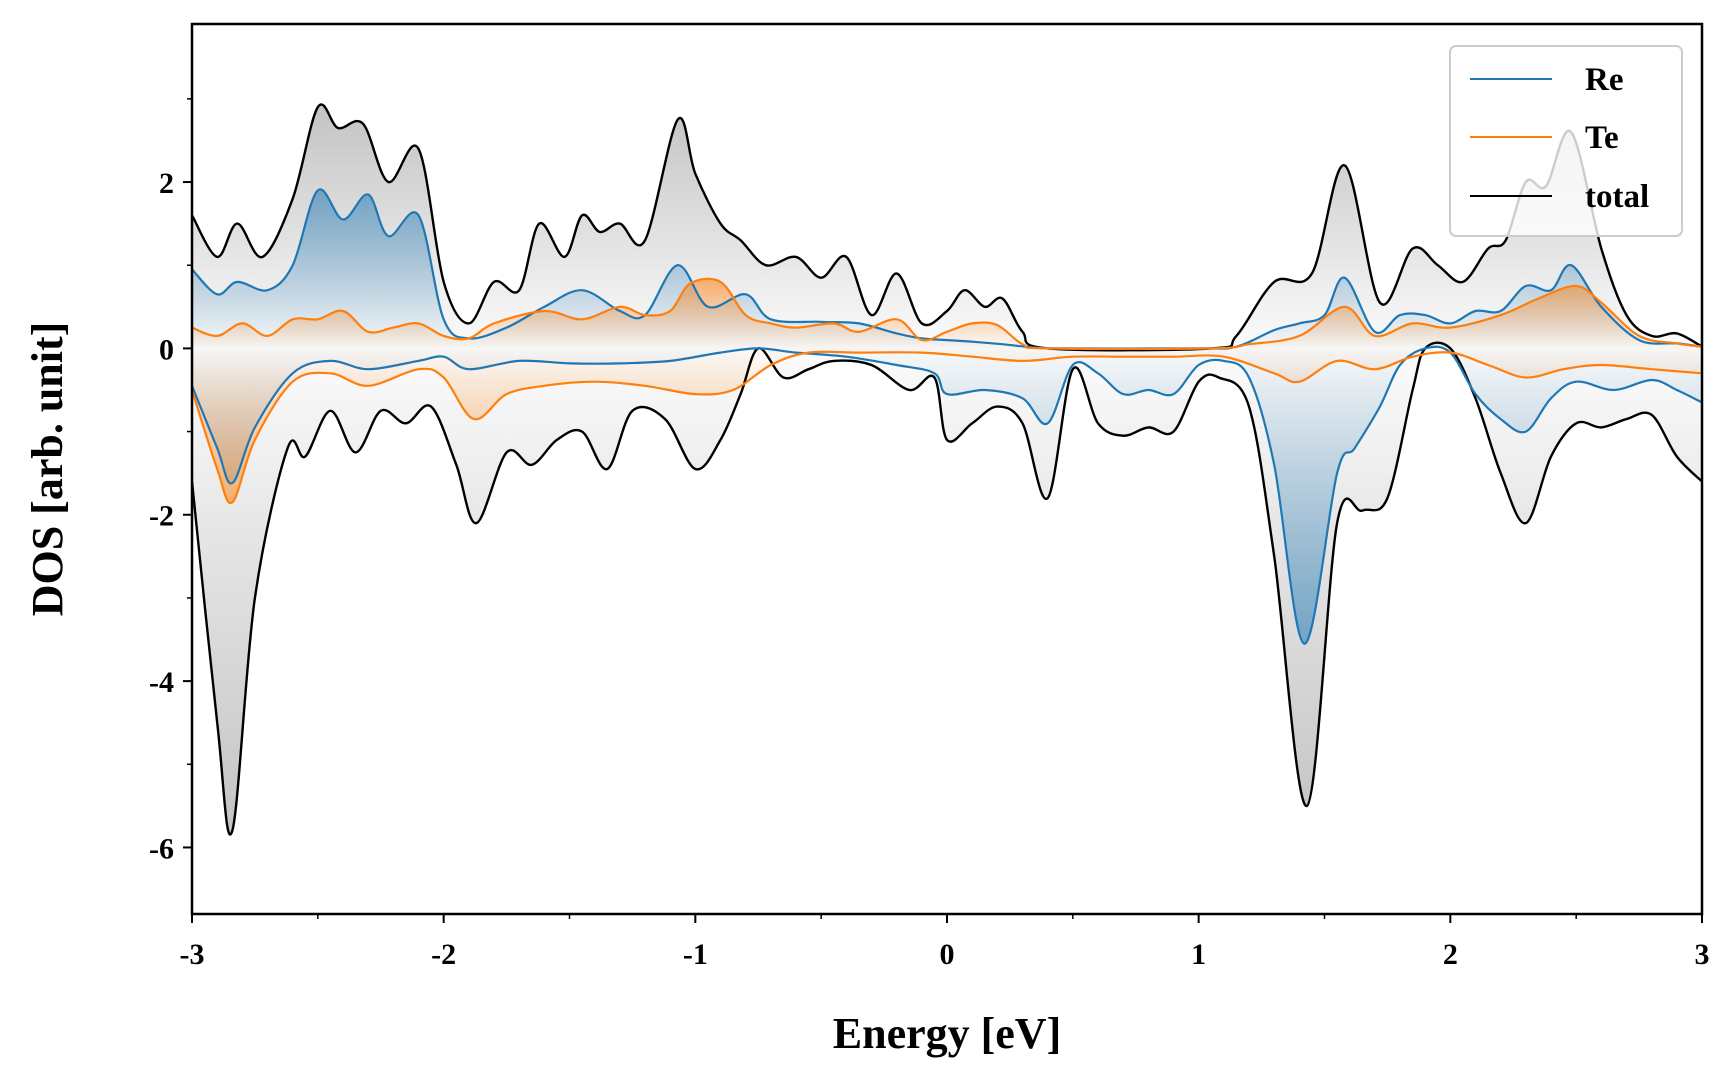  Describe the element at coordinates (946, 427) in the screenshot. I see `te-down-line` at that location.